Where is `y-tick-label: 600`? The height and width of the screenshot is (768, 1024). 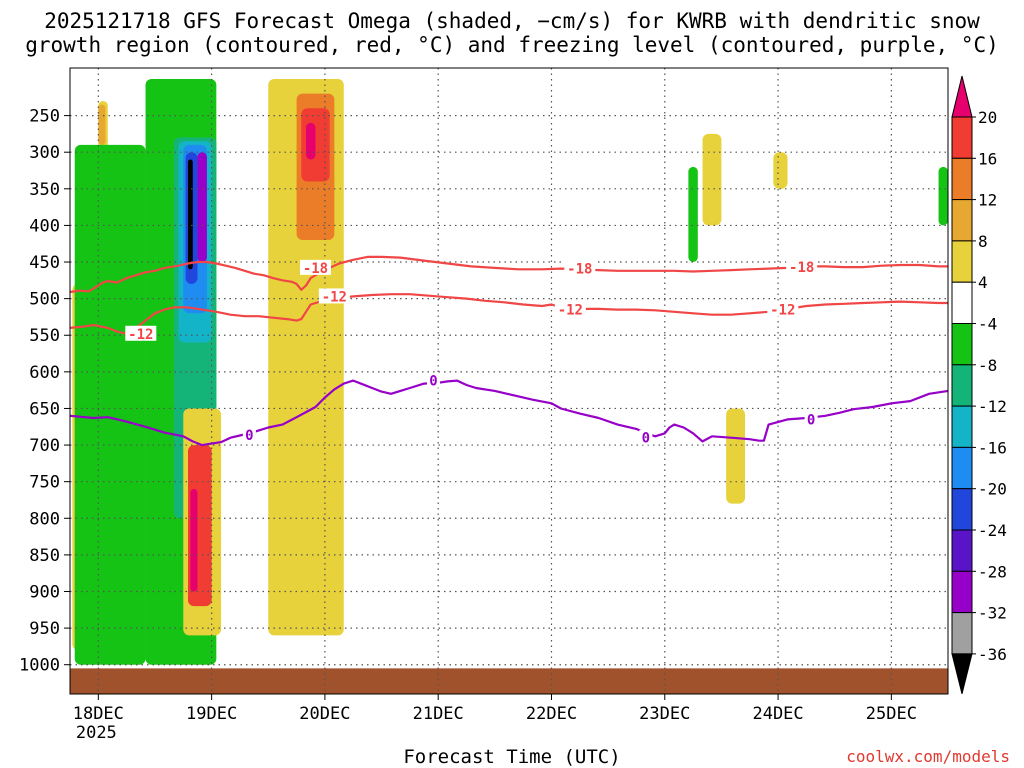 y-tick-label: 600 is located at coordinates (44, 373).